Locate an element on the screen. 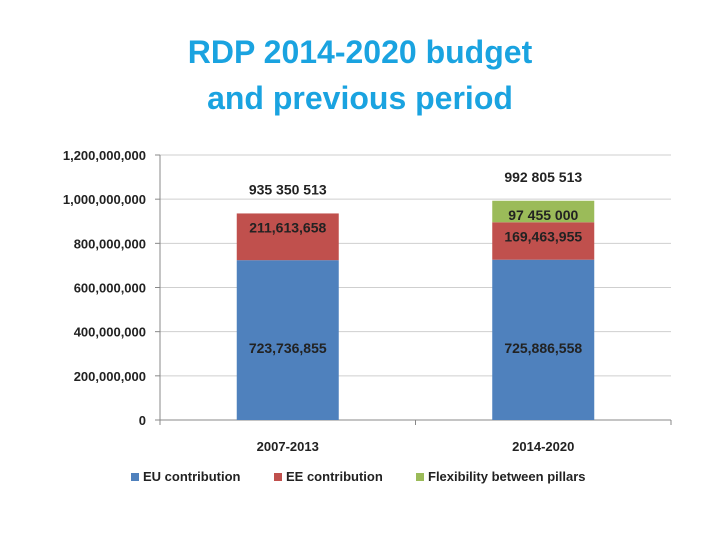  data-label: 169,463,955 is located at coordinates (543, 236).